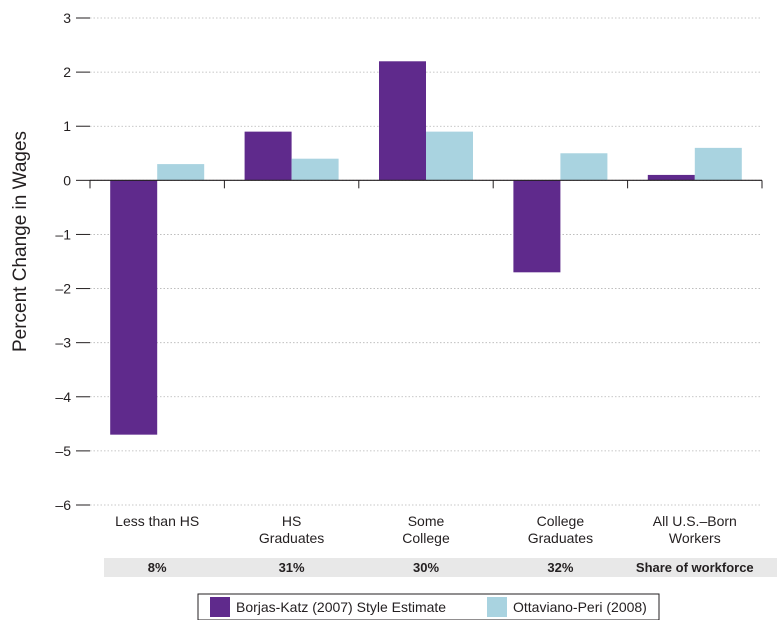 This screenshot has width=777, height=620. I want to click on y-tick-label: –2, so click(63, 289).